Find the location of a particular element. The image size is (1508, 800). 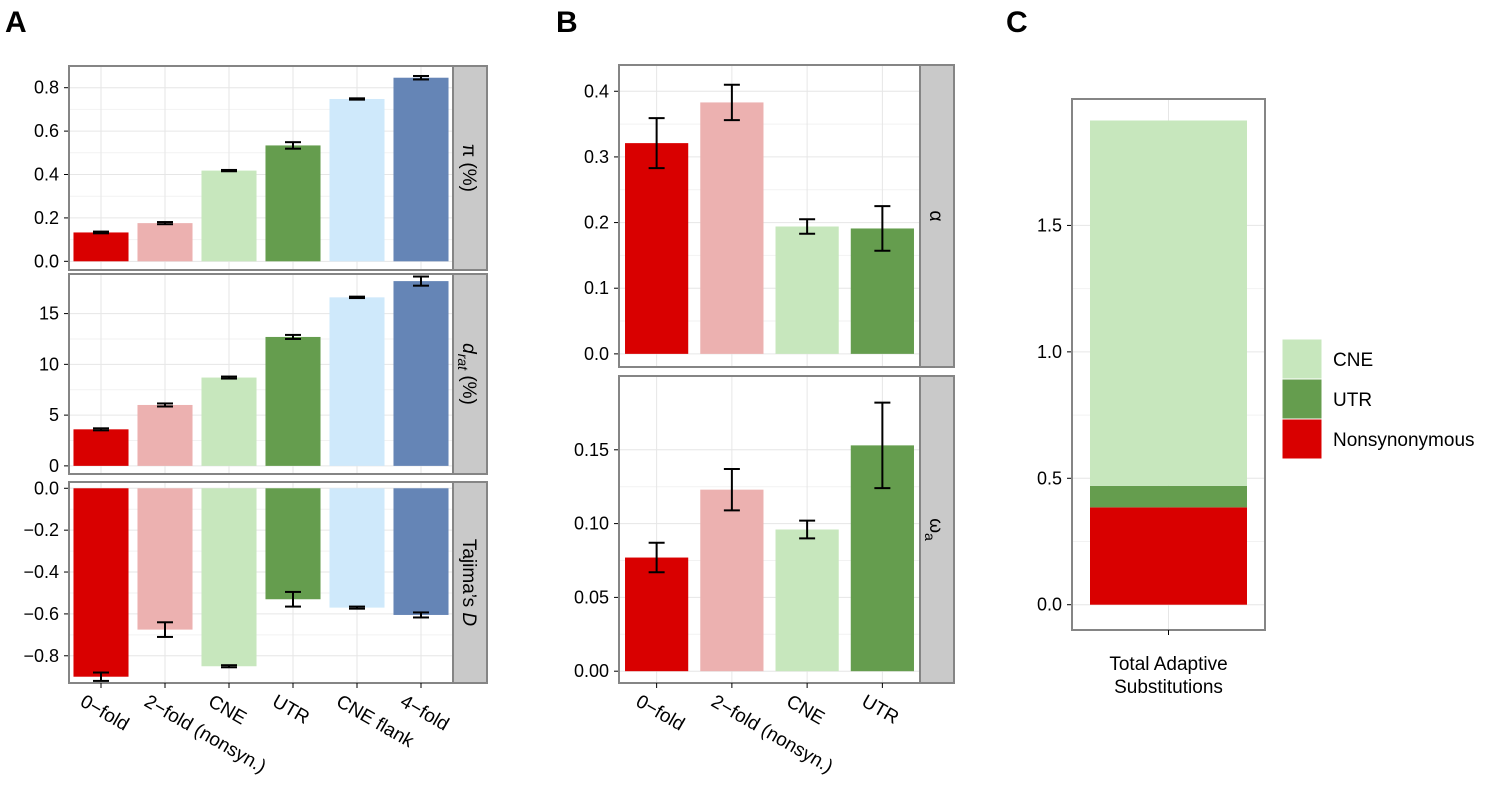

facet-3: 0.0 −0.2 −0.4 −0.6 −0.8 Tajima’s D is located at coordinates (255, 581).